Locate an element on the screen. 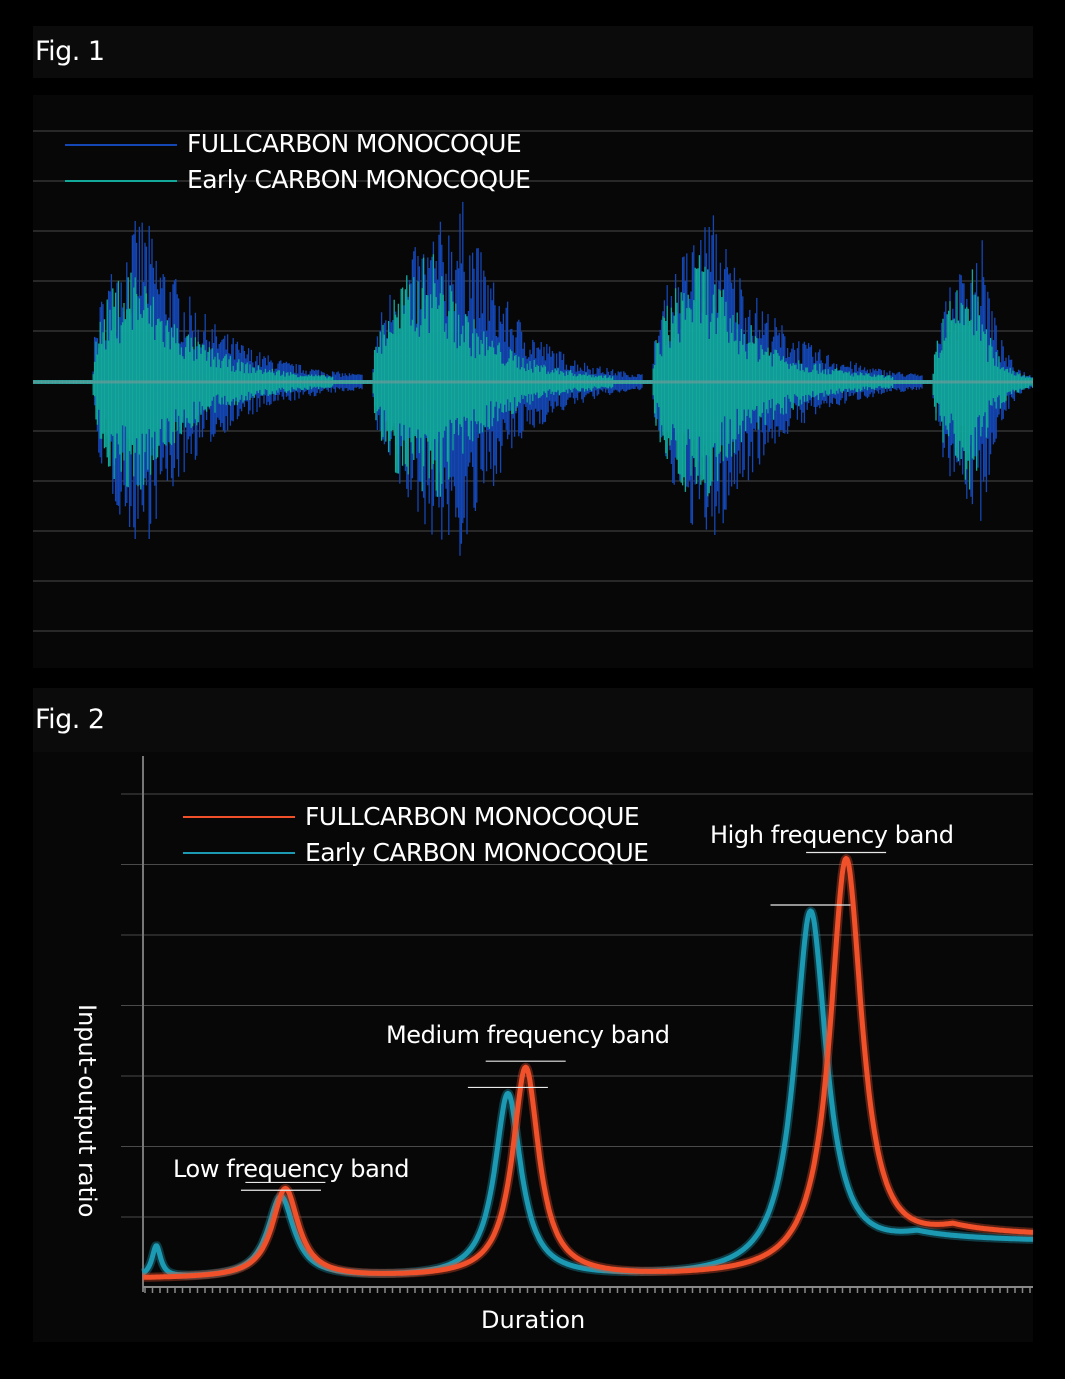 Image resolution: width=1065 pixels, height=1379 pixels. y-axis-label: Input-output ratio is located at coordinates (87, 1111).